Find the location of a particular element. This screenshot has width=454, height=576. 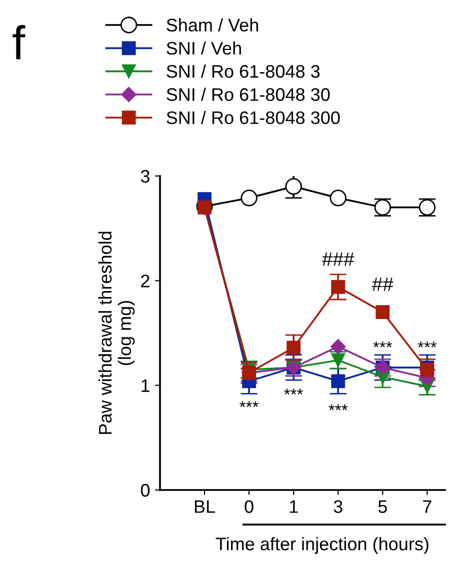

y-axis-title: Paw withdrawal threshold (log mg) is located at coordinates (116, 333).